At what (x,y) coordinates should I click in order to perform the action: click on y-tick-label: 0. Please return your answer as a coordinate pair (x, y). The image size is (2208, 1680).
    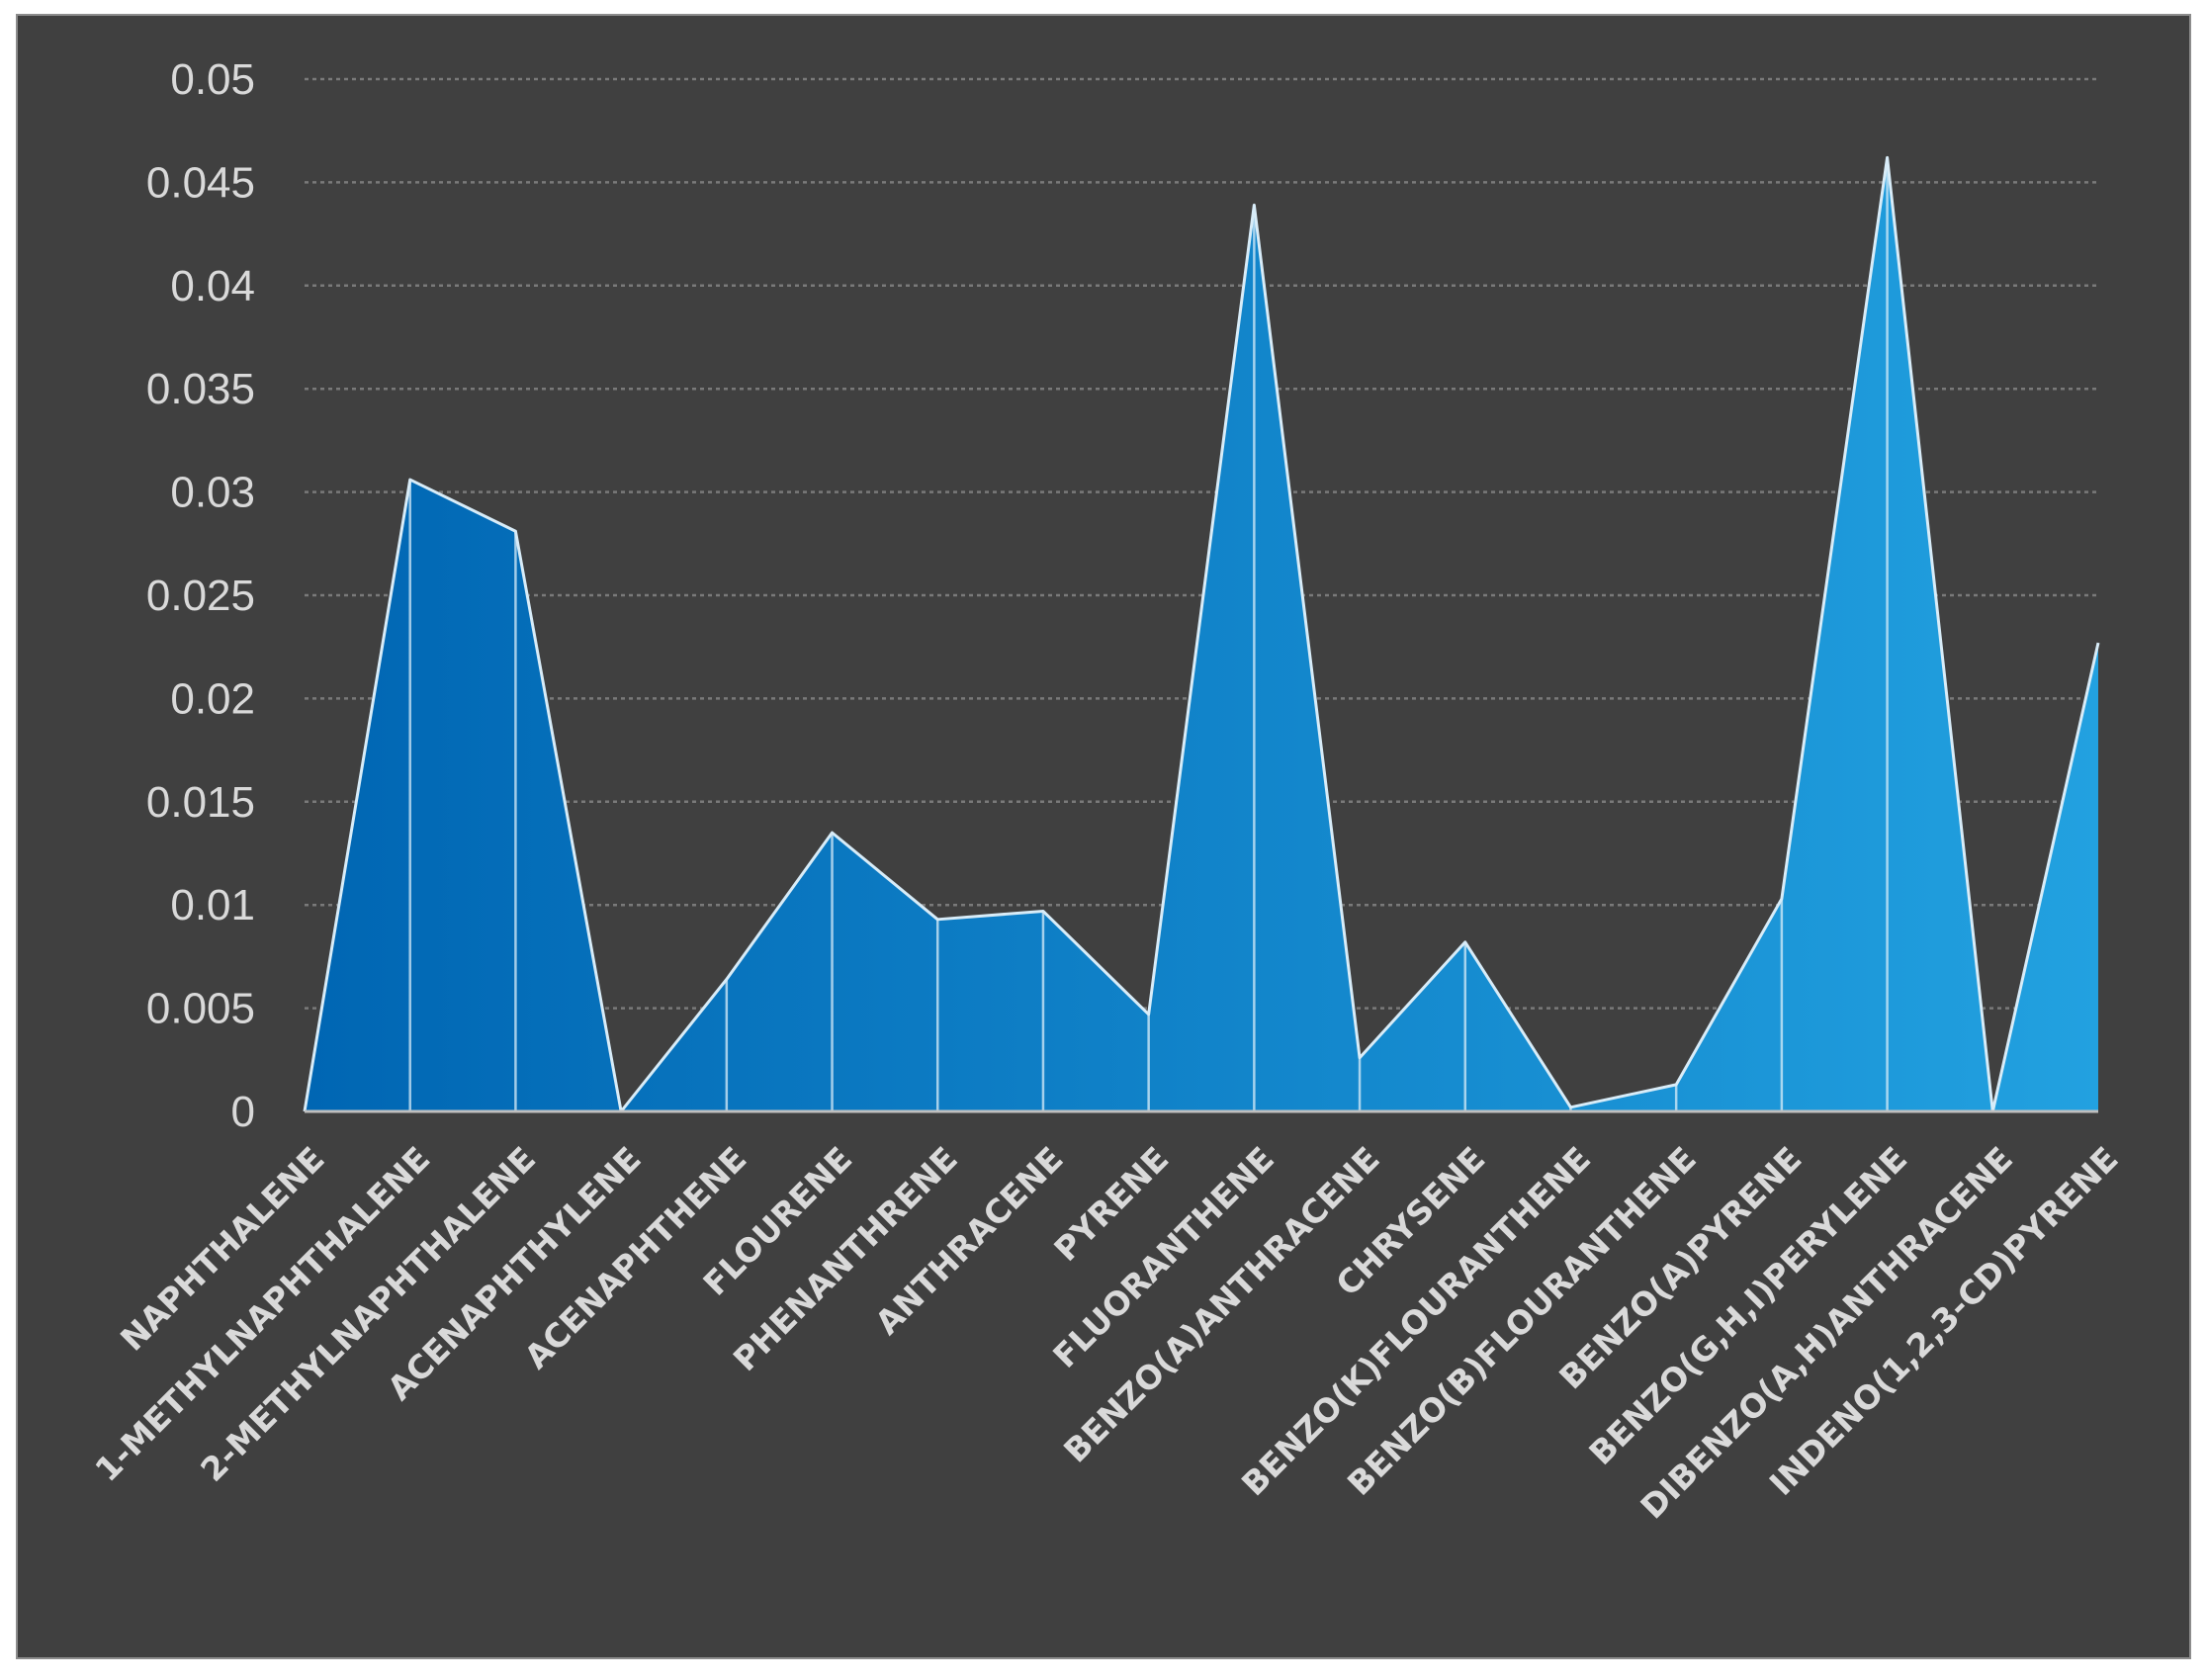
    Looking at the image, I should click on (243, 1112).